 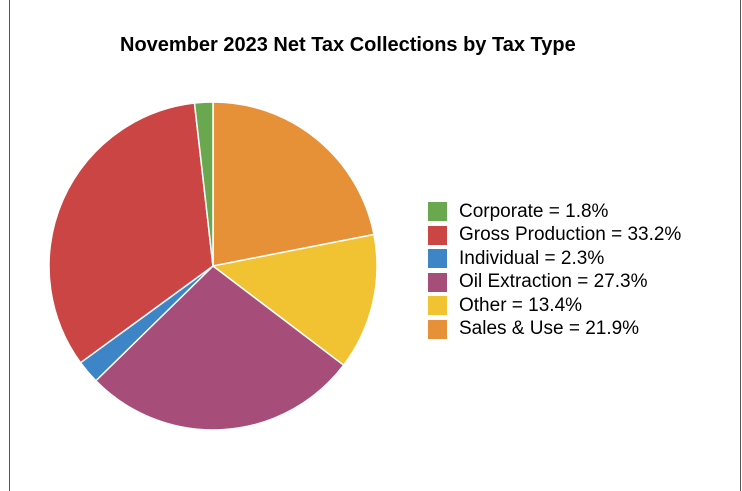 What do you see at coordinates (532, 258) in the screenshot?
I see `legend-label-individual: Individual = 2.3%` at bounding box center [532, 258].